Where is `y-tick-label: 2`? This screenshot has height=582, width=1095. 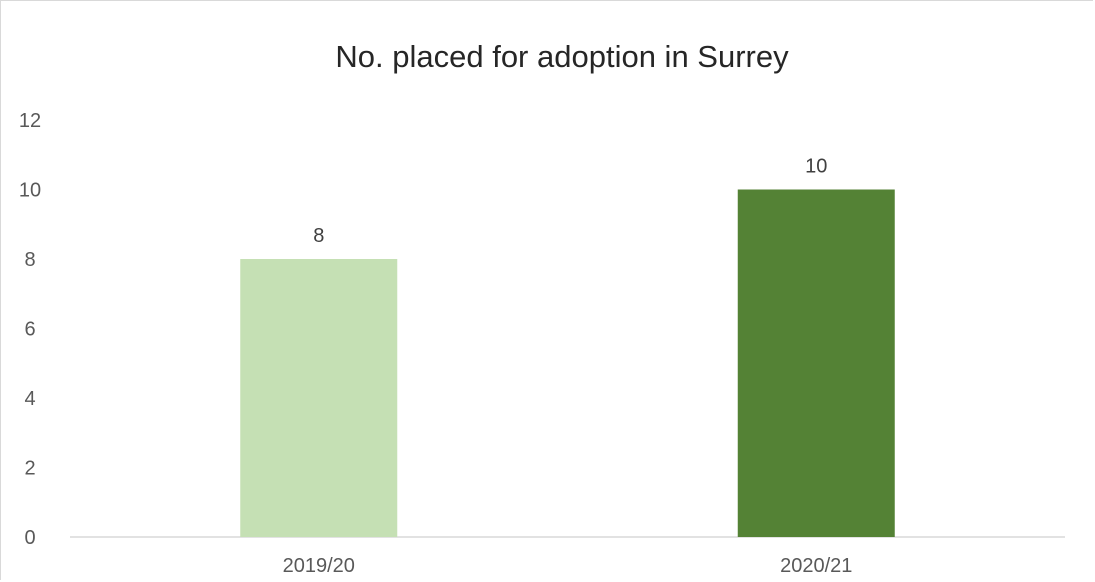
y-tick-label: 2 is located at coordinates (29, 469).